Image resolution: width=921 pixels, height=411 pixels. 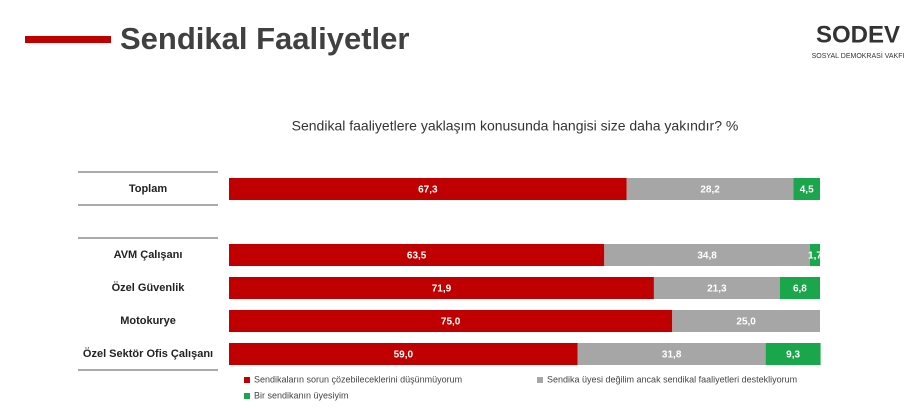 What do you see at coordinates (301, 395) in the screenshot?
I see `legend-label: Bir sendikanın üyesiyim` at bounding box center [301, 395].